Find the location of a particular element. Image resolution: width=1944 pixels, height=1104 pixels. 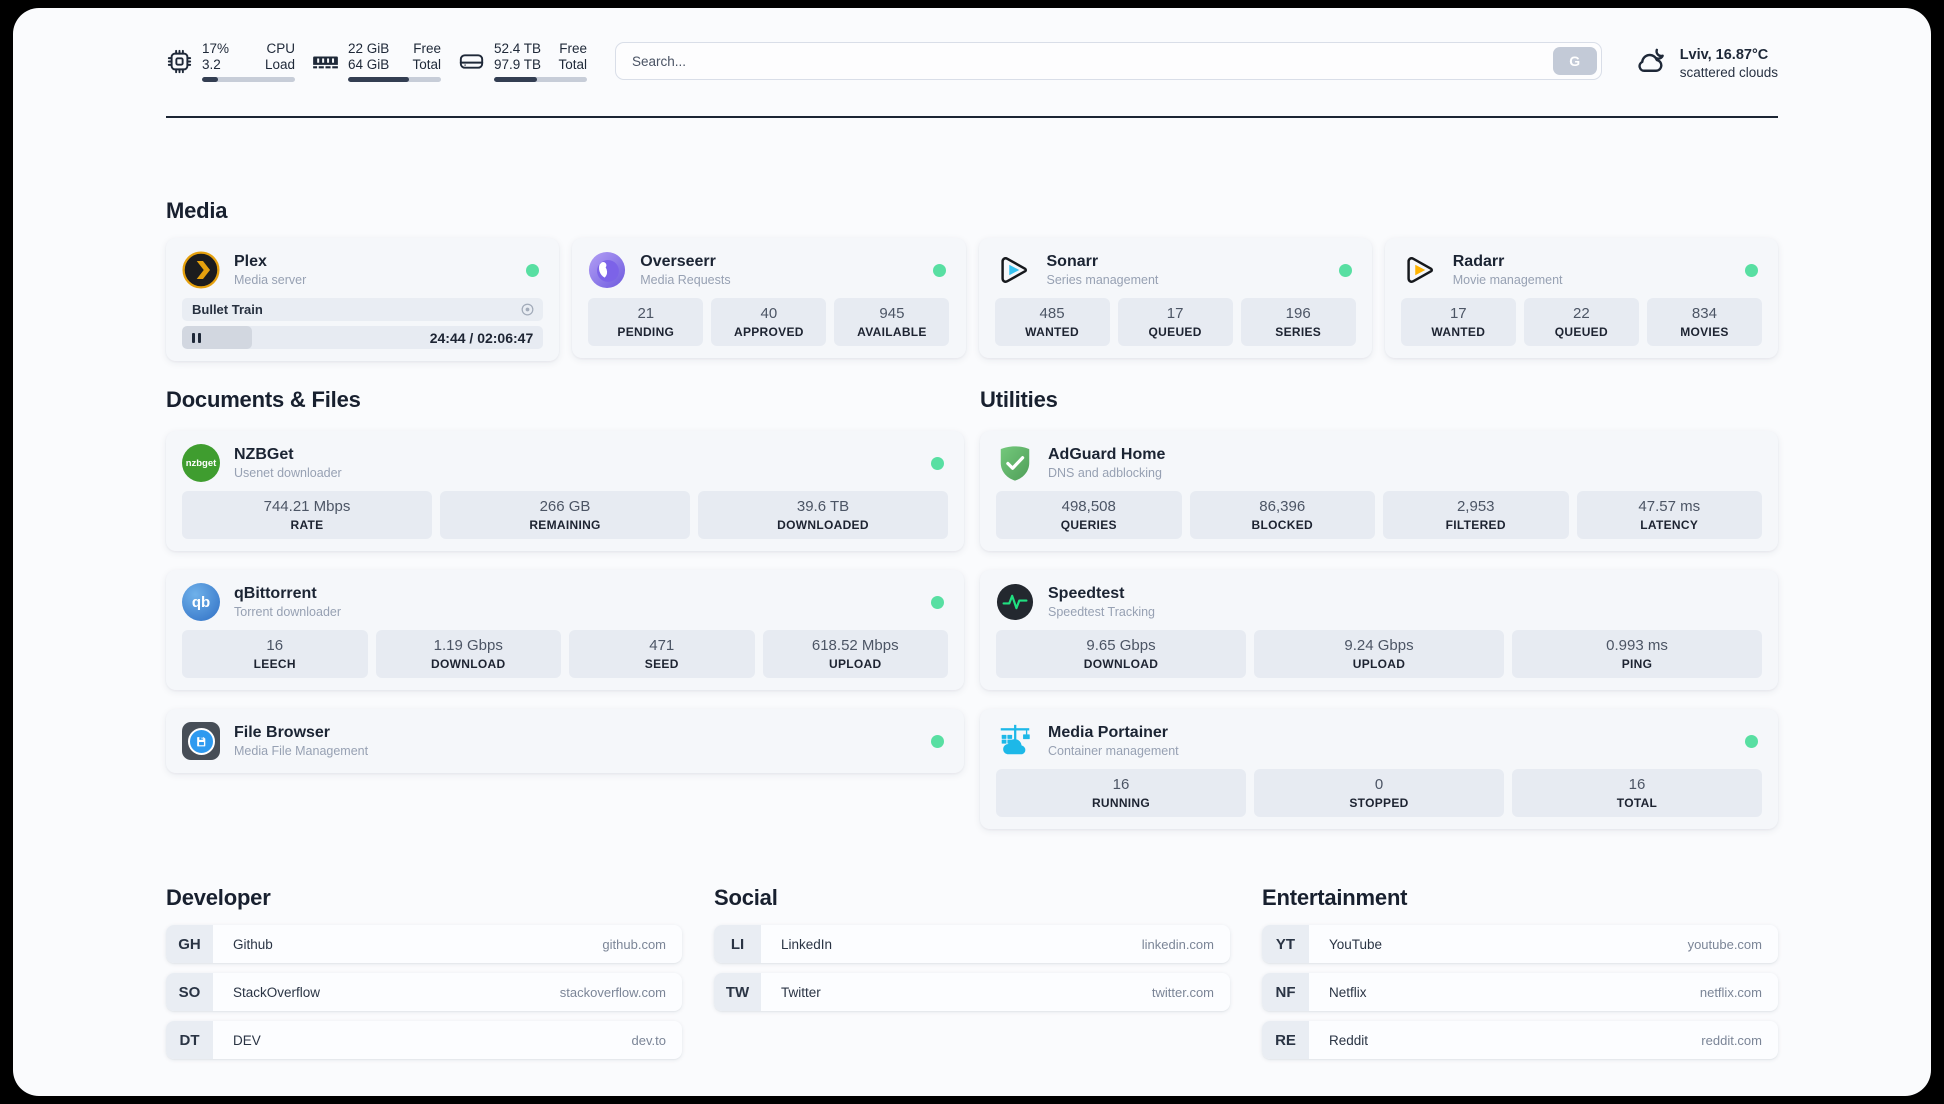

app-card-filebrowser: File Browser Media File Management is located at coordinates (565, 741).